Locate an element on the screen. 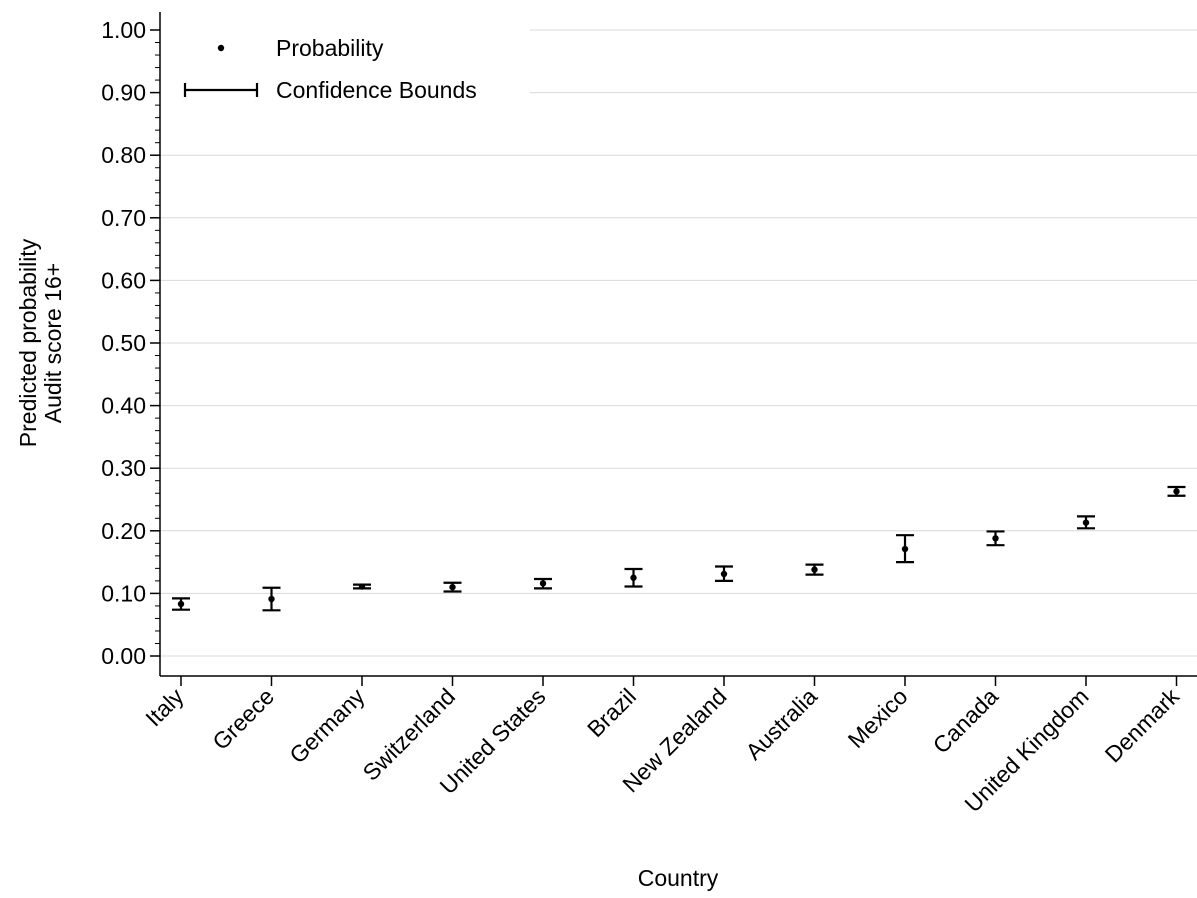 This screenshot has height=898, width=1197. x-tick-label: Australia is located at coordinates (781, 724).